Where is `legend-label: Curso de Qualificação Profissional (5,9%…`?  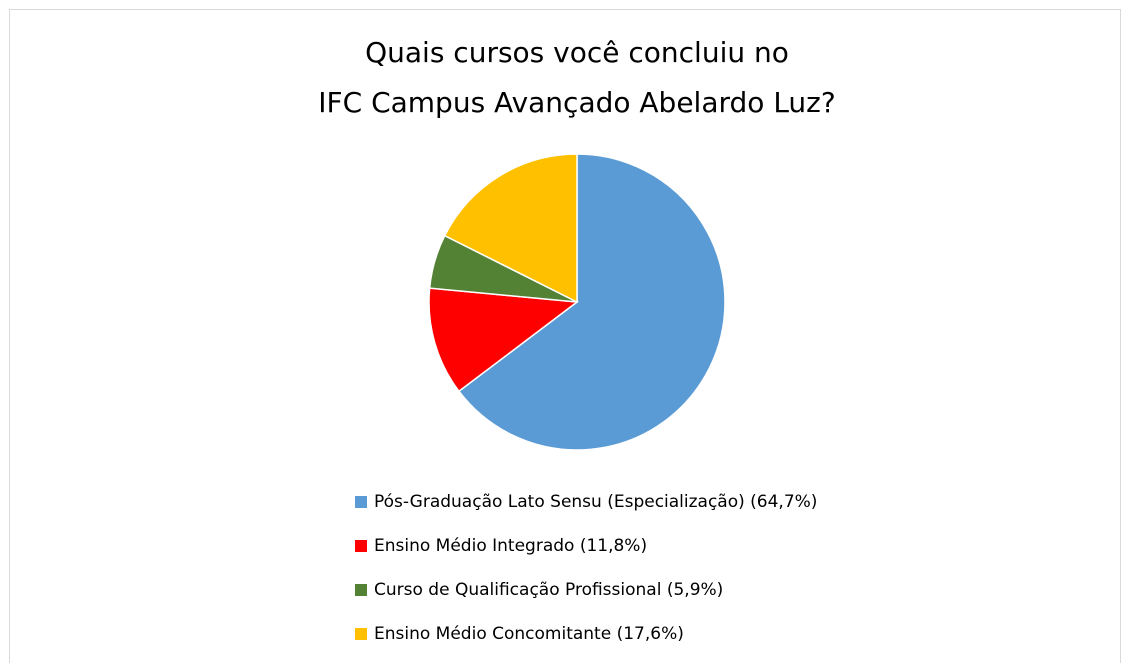 legend-label: Curso de Qualificação Profissional (5,9%… is located at coordinates (548, 590).